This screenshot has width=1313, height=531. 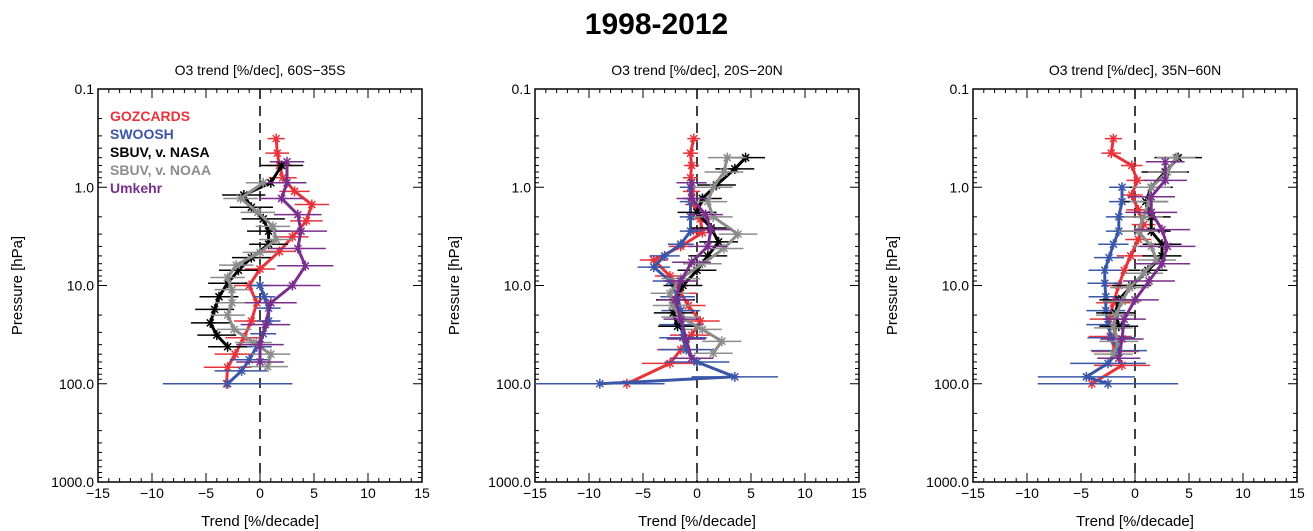 I want to click on y-tick-label: 100.0, so click(x=951, y=384).